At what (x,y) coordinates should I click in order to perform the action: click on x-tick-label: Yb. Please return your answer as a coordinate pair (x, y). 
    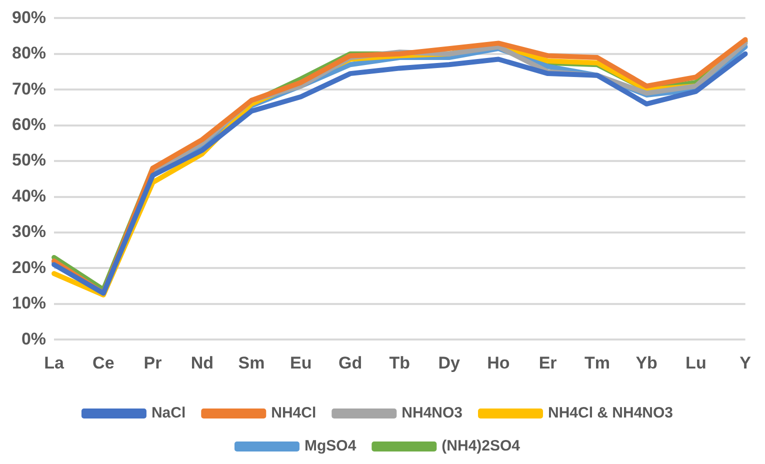
    Looking at the image, I should click on (647, 362).